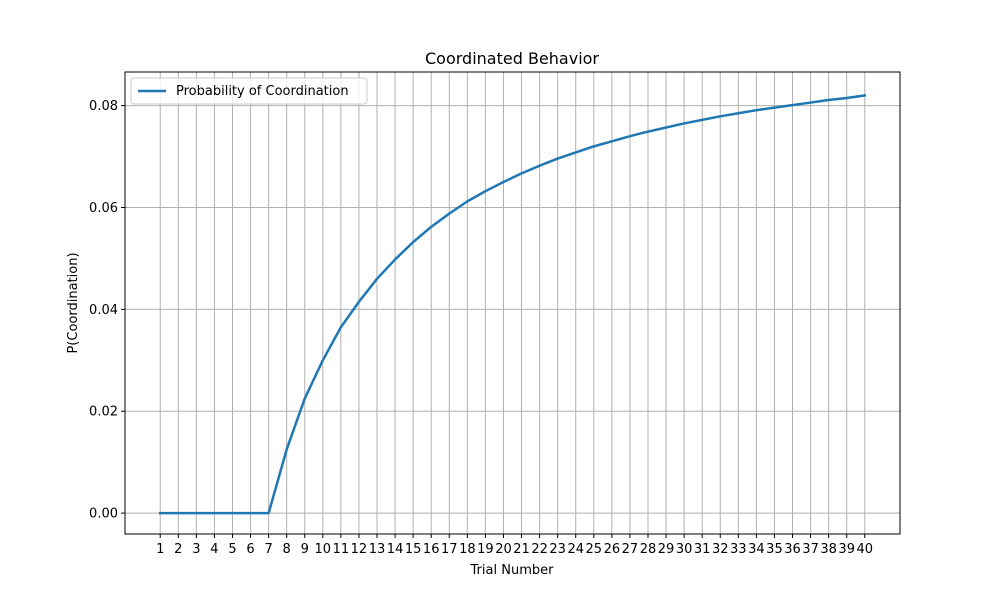 Image resolution: width=1000 pixels, height=600 pixels. I want to click on x-tick-label: 38, so click(828, 549).